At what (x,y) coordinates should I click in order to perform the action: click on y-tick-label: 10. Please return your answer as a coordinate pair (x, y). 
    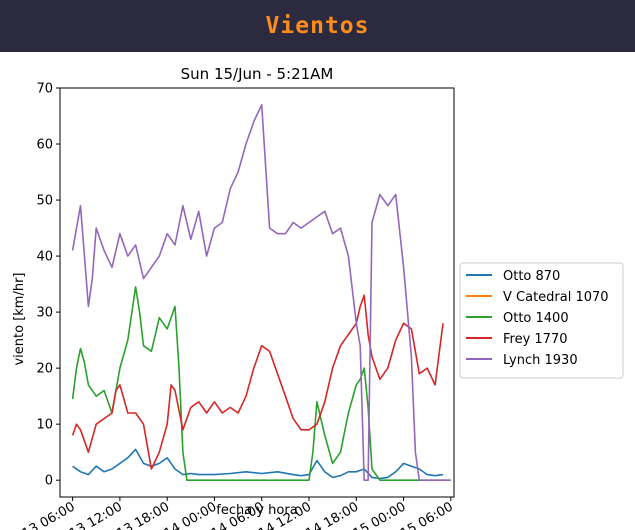
    Looking at the image, I should click on (44, 425).